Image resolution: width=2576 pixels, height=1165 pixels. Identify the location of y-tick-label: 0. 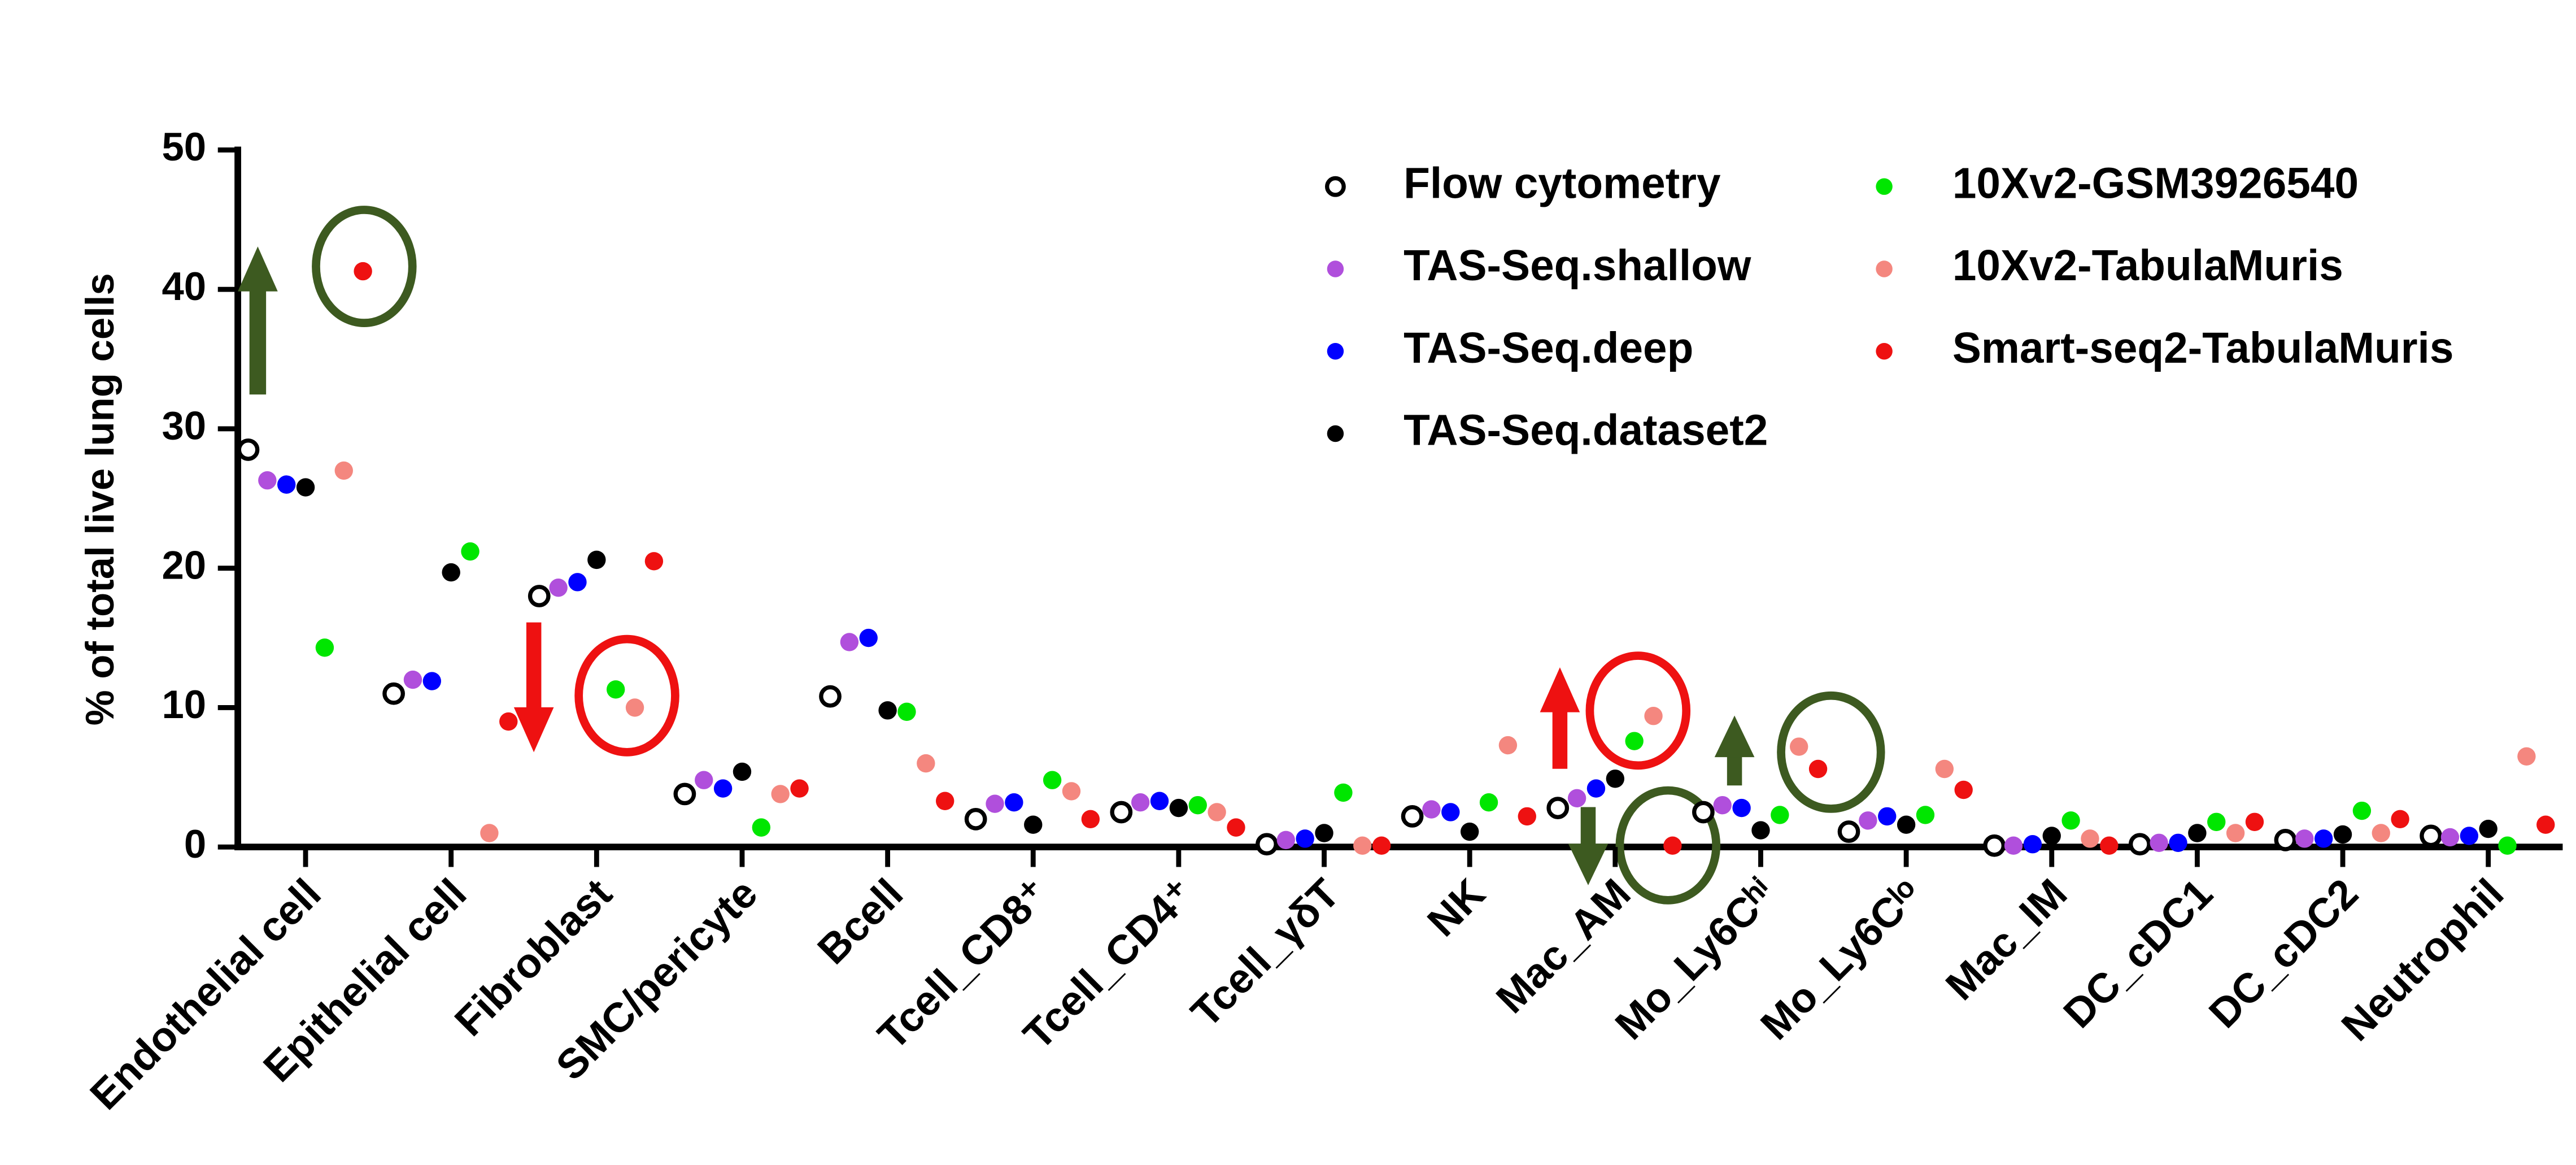
(195, 843).